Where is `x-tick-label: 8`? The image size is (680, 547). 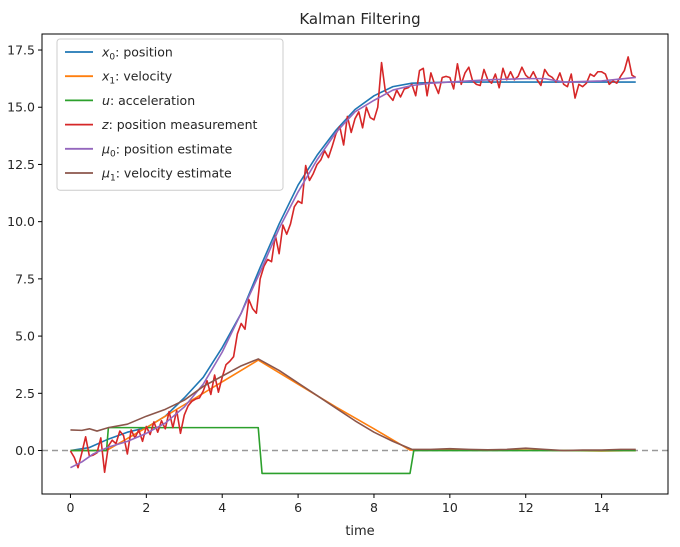 x-tick-label: 8 is located at coordinates (374, 507).